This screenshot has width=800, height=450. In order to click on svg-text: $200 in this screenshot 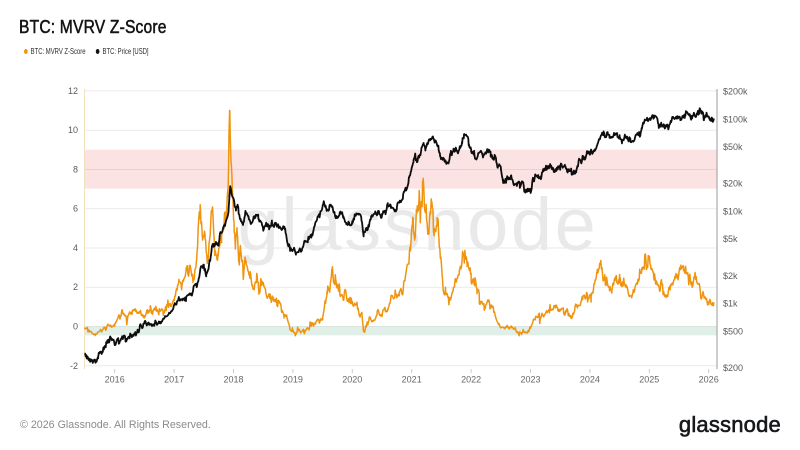, I will do `click(733, 368)`.